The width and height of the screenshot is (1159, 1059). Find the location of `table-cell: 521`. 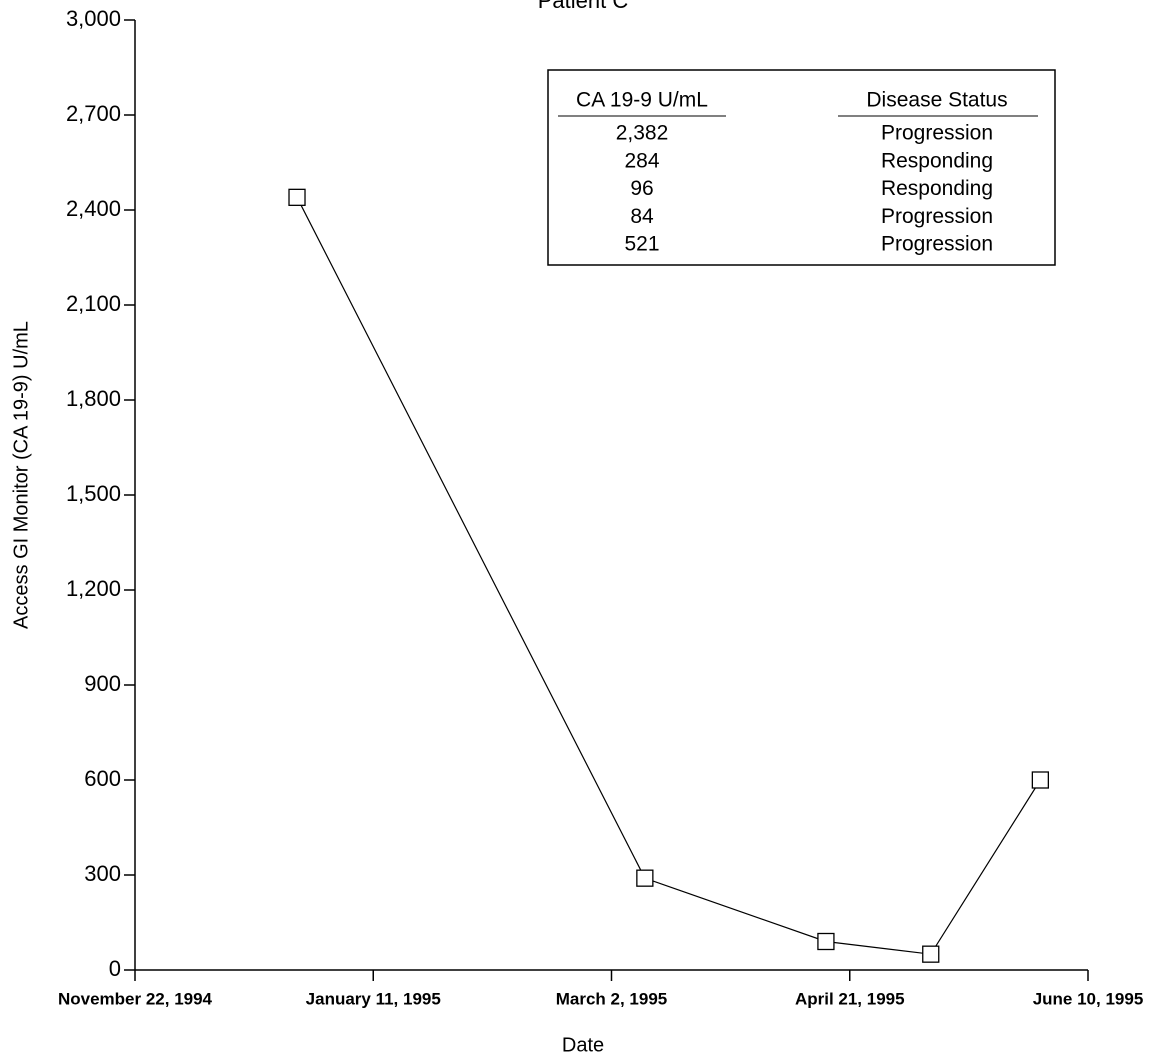

table-cell: 521 is located at coordinates (641, 244).